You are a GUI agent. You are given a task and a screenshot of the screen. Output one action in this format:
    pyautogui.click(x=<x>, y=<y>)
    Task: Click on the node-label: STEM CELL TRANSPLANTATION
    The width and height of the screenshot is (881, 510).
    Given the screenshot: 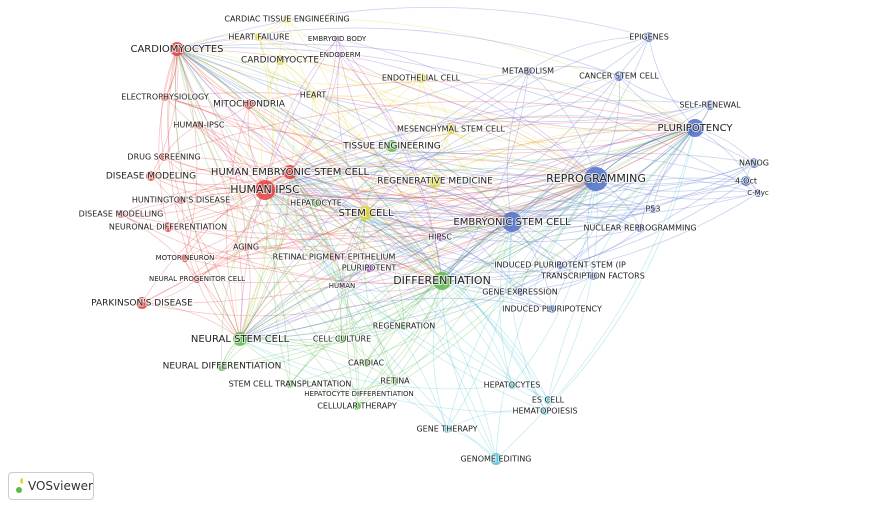 What is the action you would take?
    pyautogui.click(x=290, y=384)
    